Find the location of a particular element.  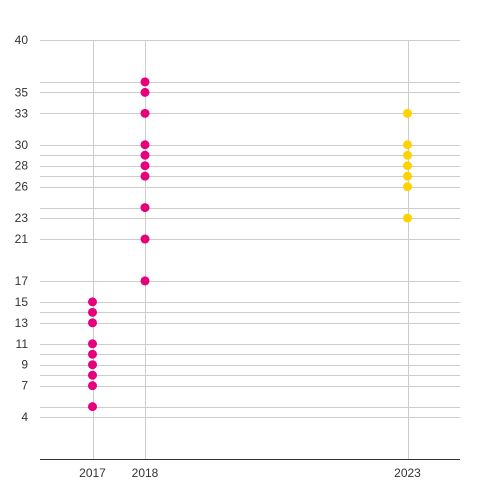

y-tick-label: 15 is located at coordinates (22, 302).